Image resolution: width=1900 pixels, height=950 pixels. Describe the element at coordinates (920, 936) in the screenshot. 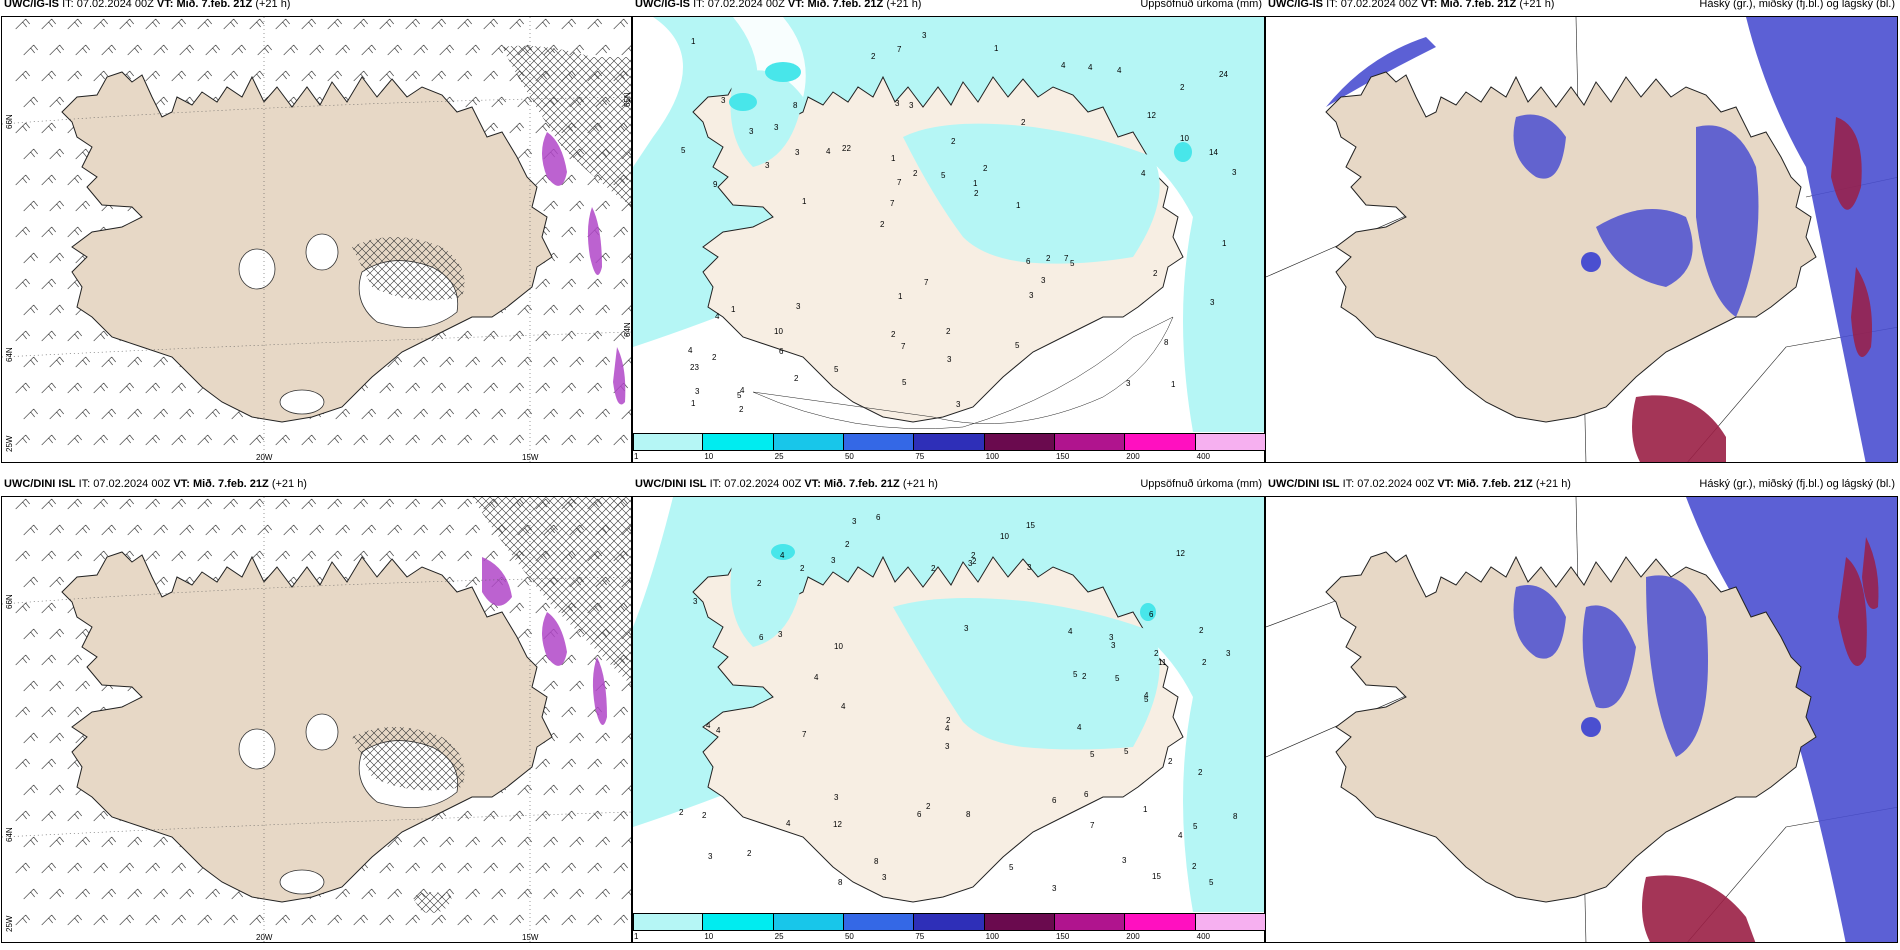

I see `legend-tick: 75` at that location.